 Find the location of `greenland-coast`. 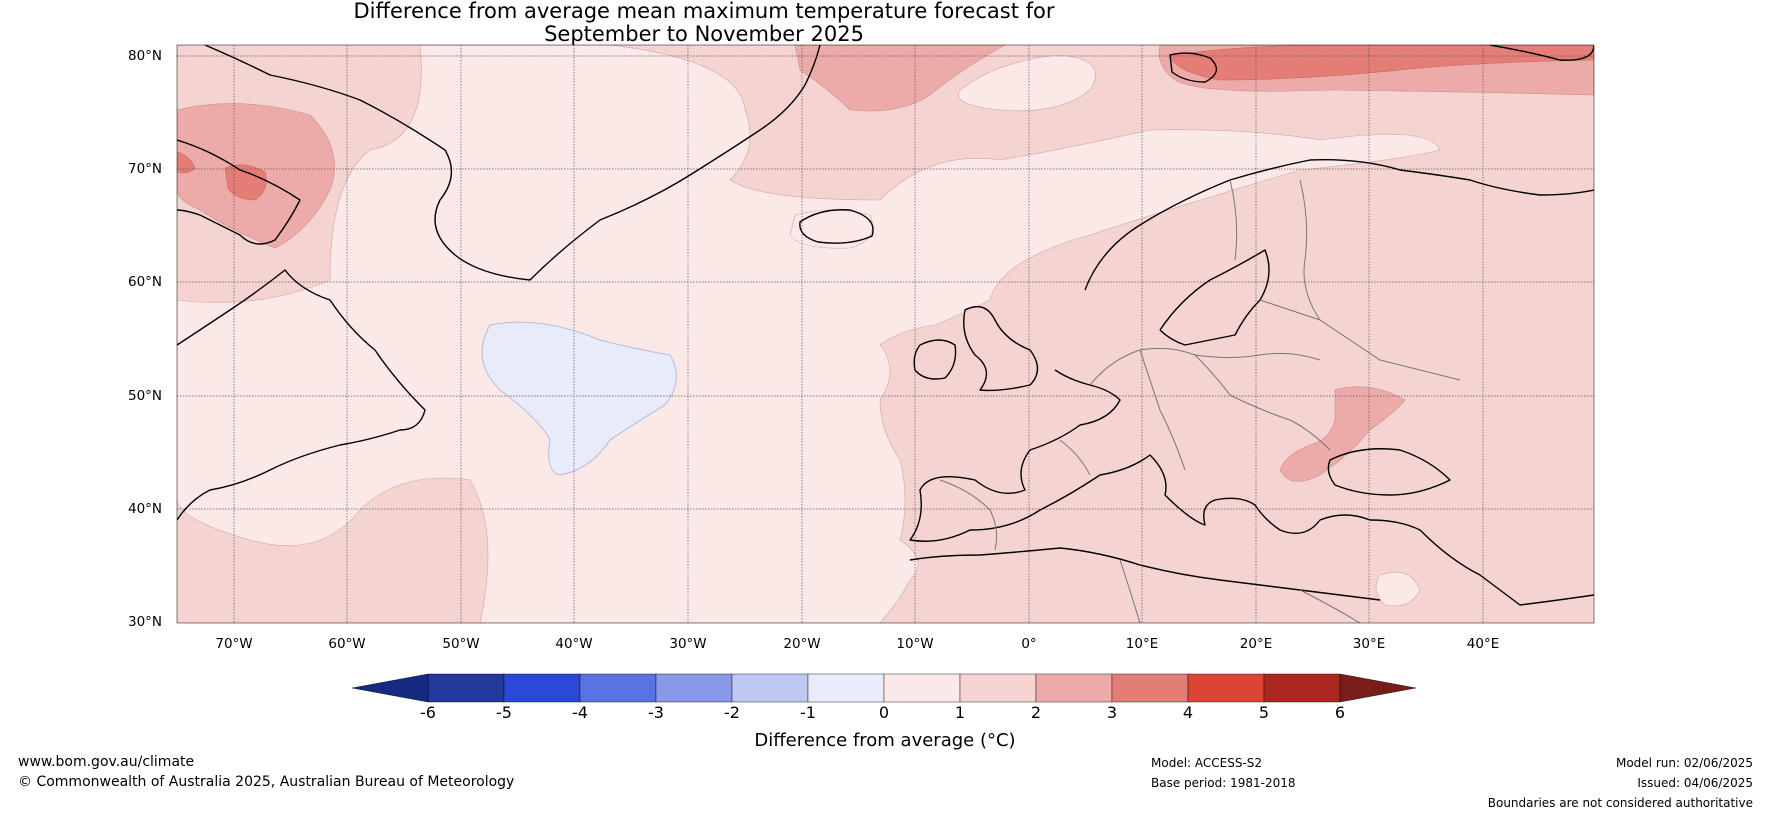

greenland-coast is located at coordinates (512, 163).